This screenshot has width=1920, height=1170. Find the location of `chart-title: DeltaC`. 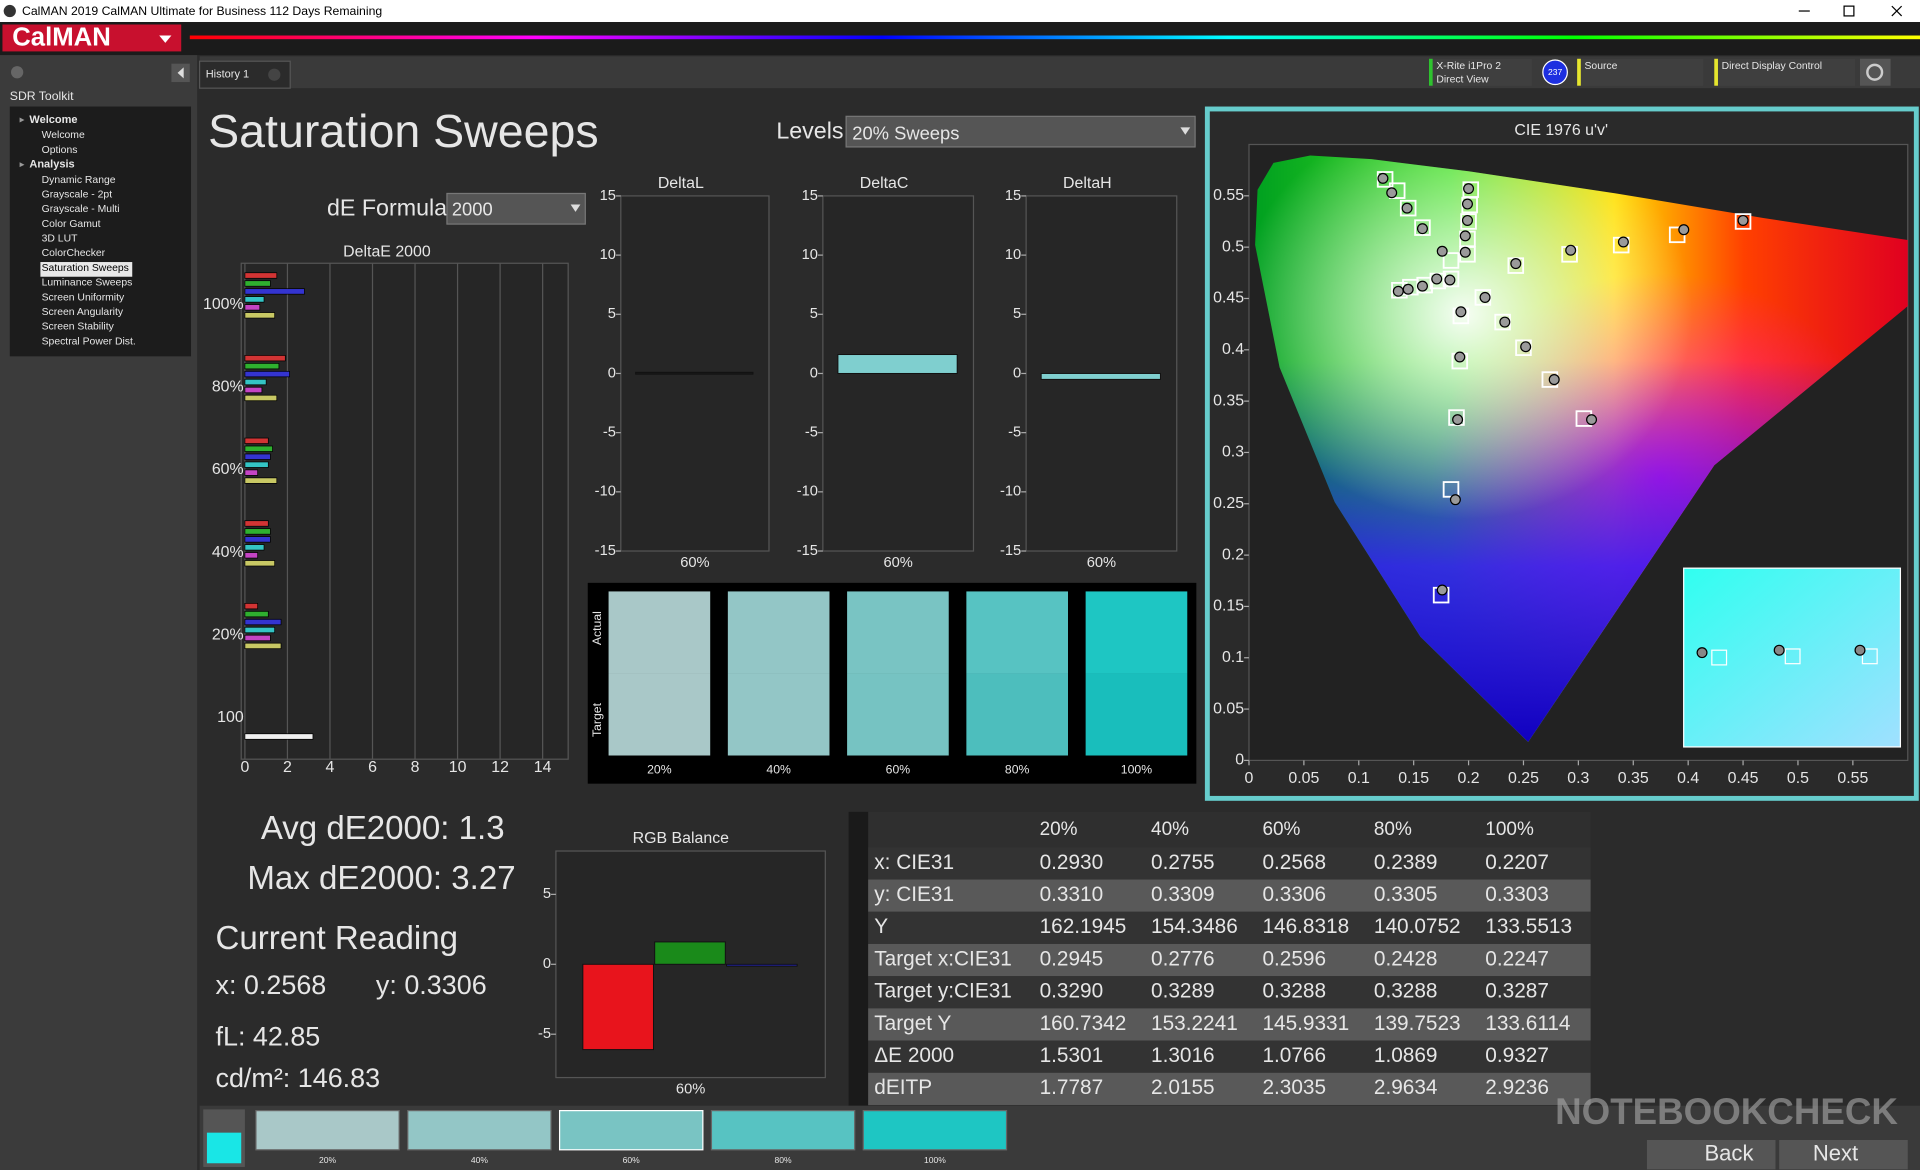

chart-title: DeltaC is located at coordinates (884, 183).